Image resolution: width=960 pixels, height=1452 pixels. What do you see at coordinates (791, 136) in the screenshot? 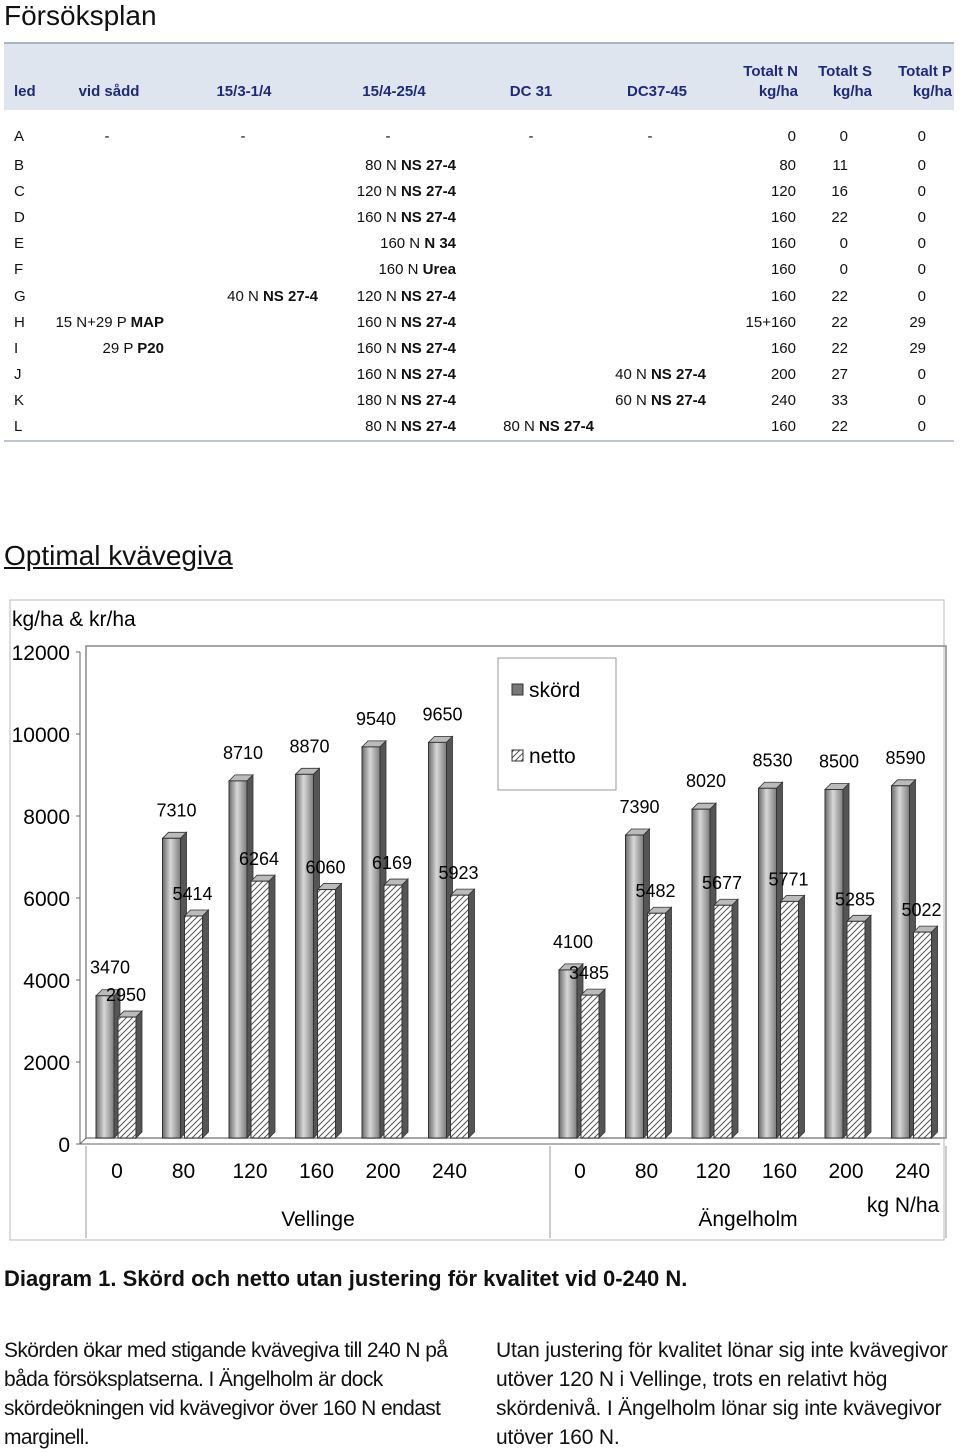
I see `cell-total-n: 0` at bounding box center [791, 136].